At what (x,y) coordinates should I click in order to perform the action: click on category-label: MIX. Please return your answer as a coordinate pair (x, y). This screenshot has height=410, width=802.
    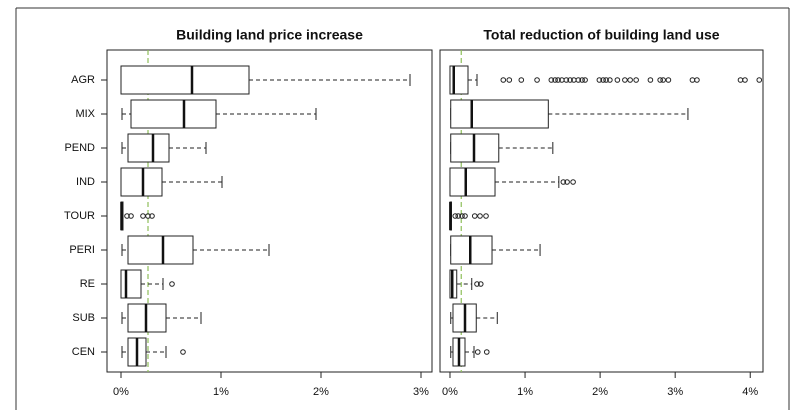
    Looking at the image, I should click on (85, 114).